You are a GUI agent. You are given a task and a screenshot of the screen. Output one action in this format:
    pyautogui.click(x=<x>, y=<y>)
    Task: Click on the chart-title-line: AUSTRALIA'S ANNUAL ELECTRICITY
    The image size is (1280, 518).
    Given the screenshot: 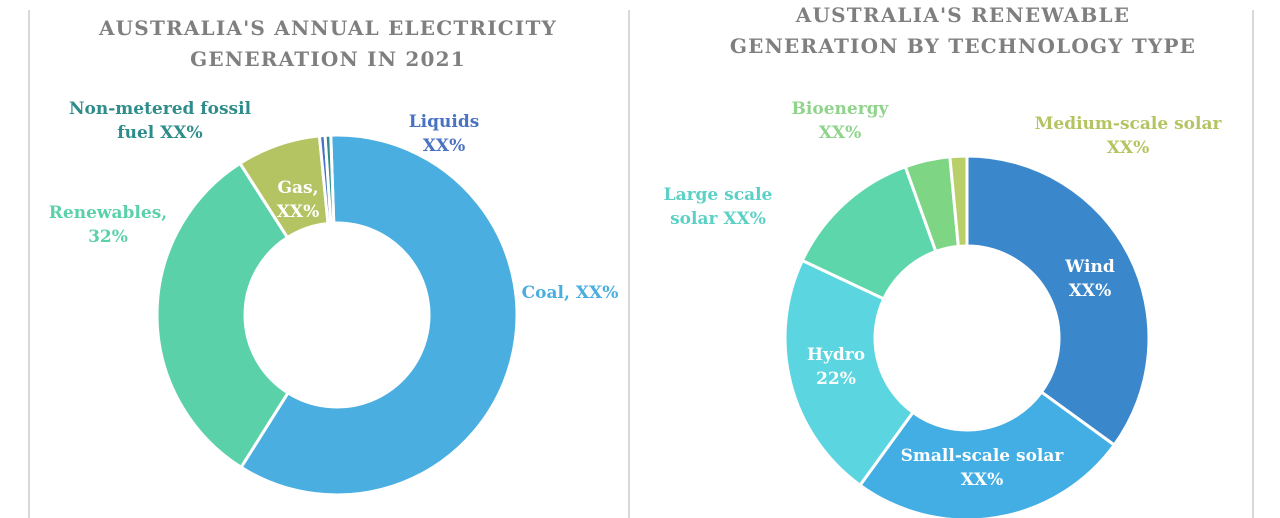 What is the action you would take?
    pyautogui.click(x=327, y=28)
    